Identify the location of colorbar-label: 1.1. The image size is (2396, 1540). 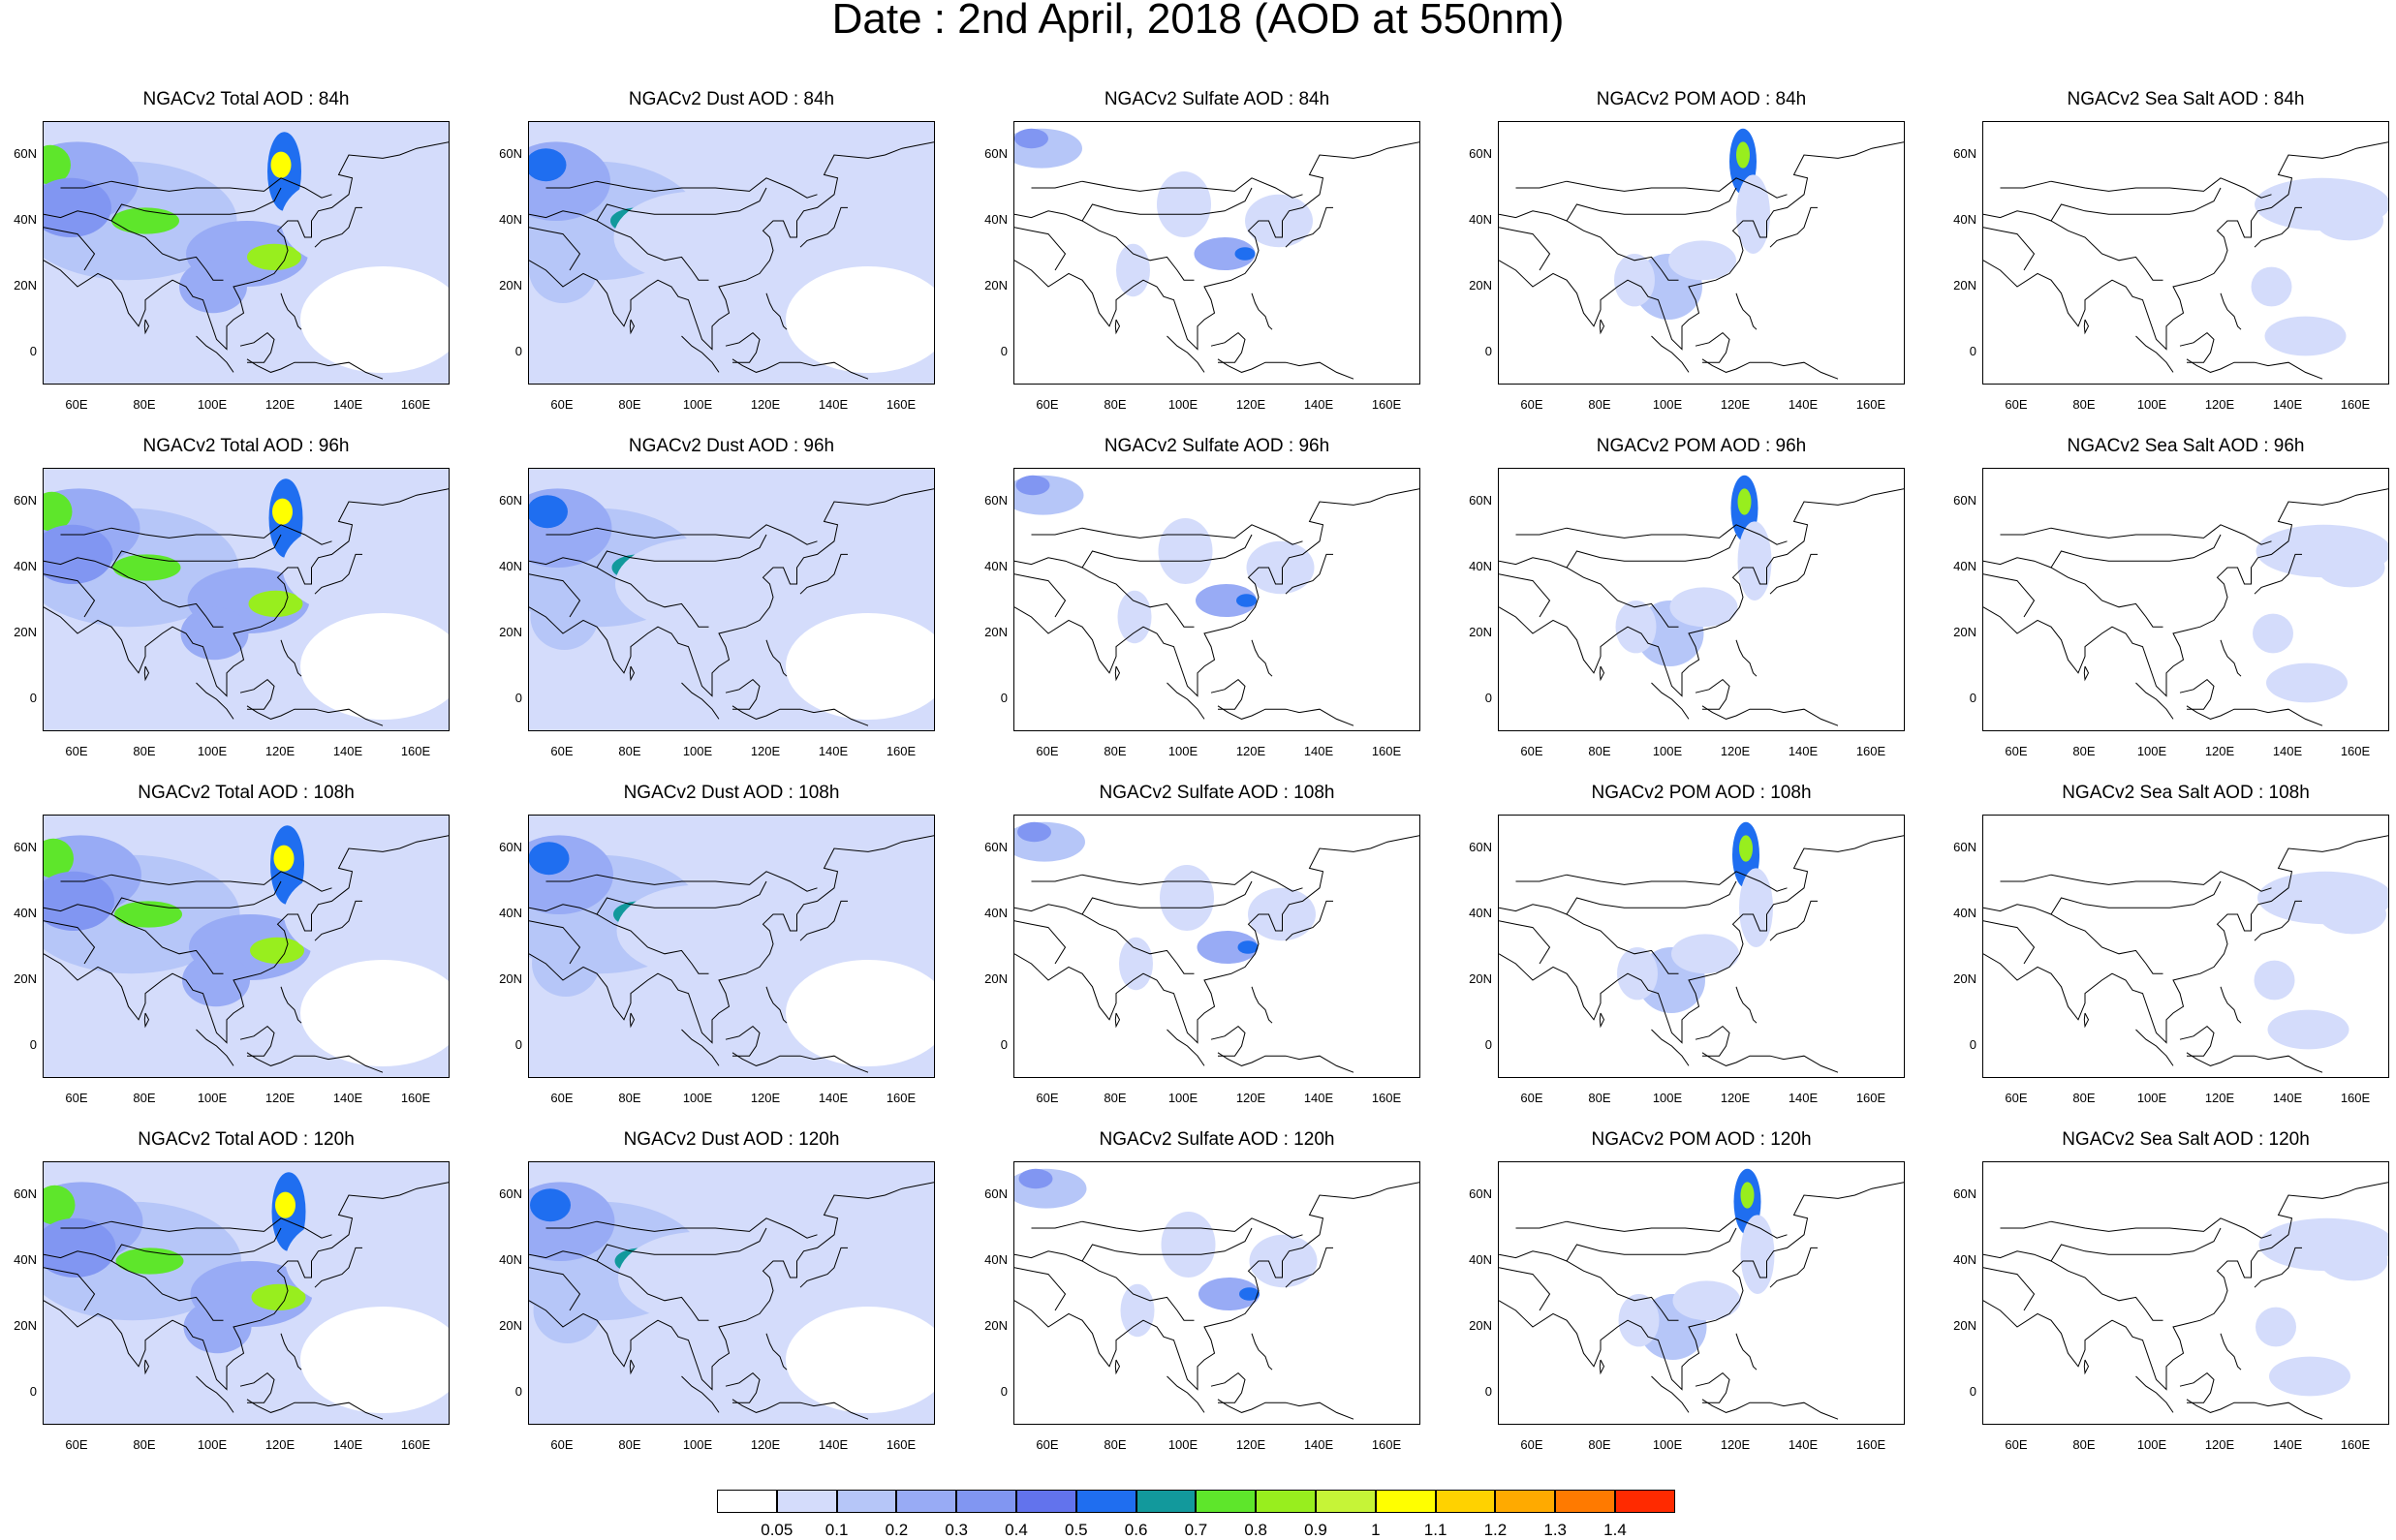
(1435, 1530).